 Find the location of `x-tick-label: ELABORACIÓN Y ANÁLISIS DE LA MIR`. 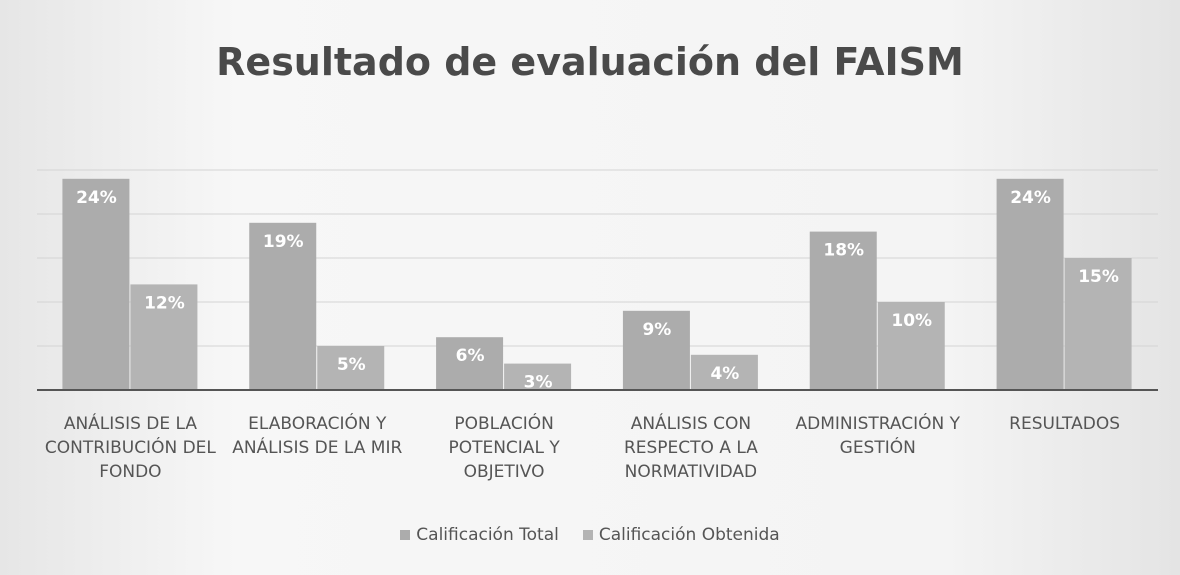

x-tick-label: ELABORACIÓN Y ANÁLISIS DE LA MIR is located at coordinates (317, 436).